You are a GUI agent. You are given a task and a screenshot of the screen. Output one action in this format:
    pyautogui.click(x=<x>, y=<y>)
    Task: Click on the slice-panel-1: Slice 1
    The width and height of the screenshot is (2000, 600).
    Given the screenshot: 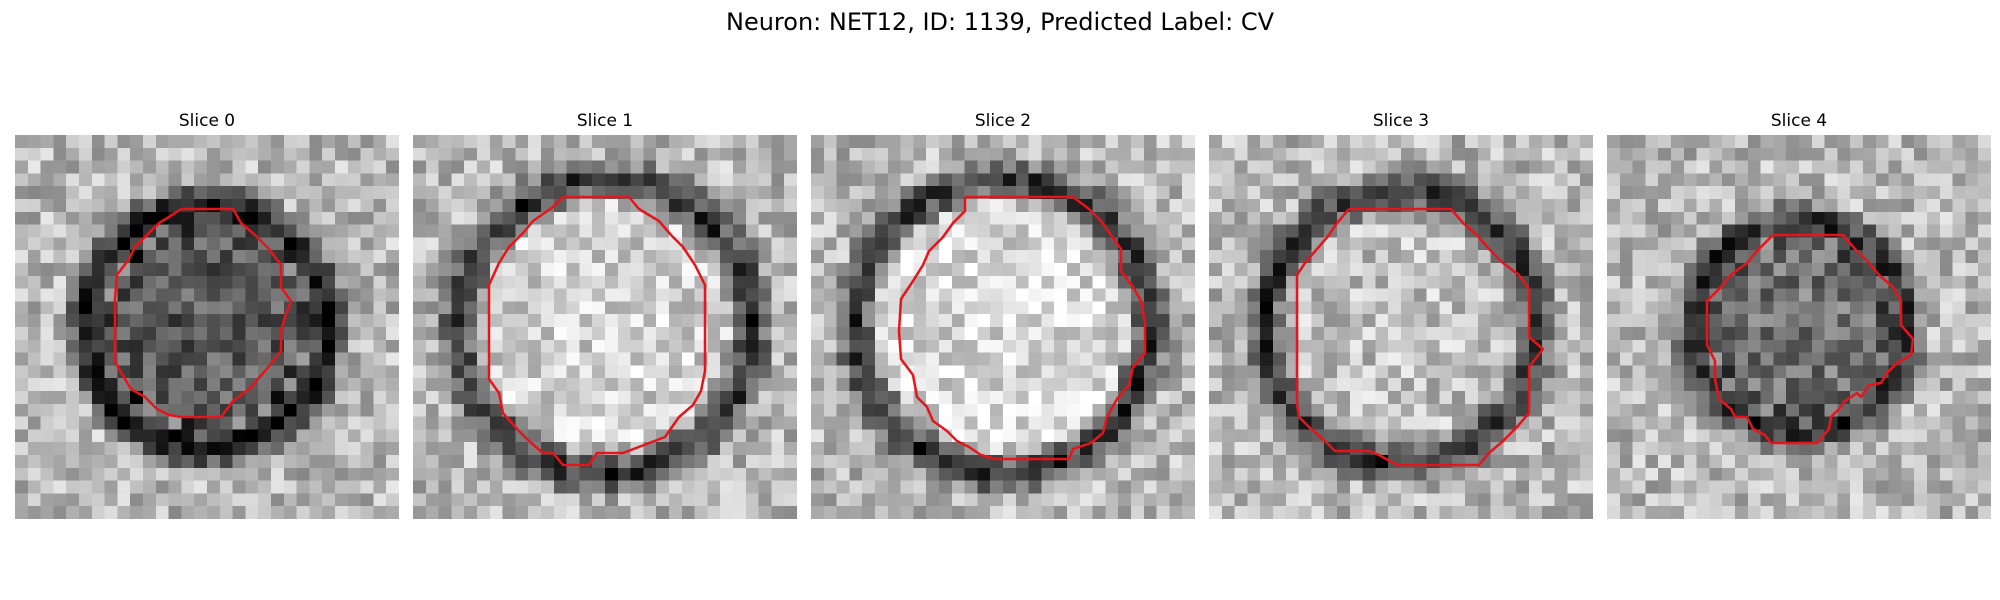 What is the action you would take?
    pyautogui.click(x=605, y=313)
    